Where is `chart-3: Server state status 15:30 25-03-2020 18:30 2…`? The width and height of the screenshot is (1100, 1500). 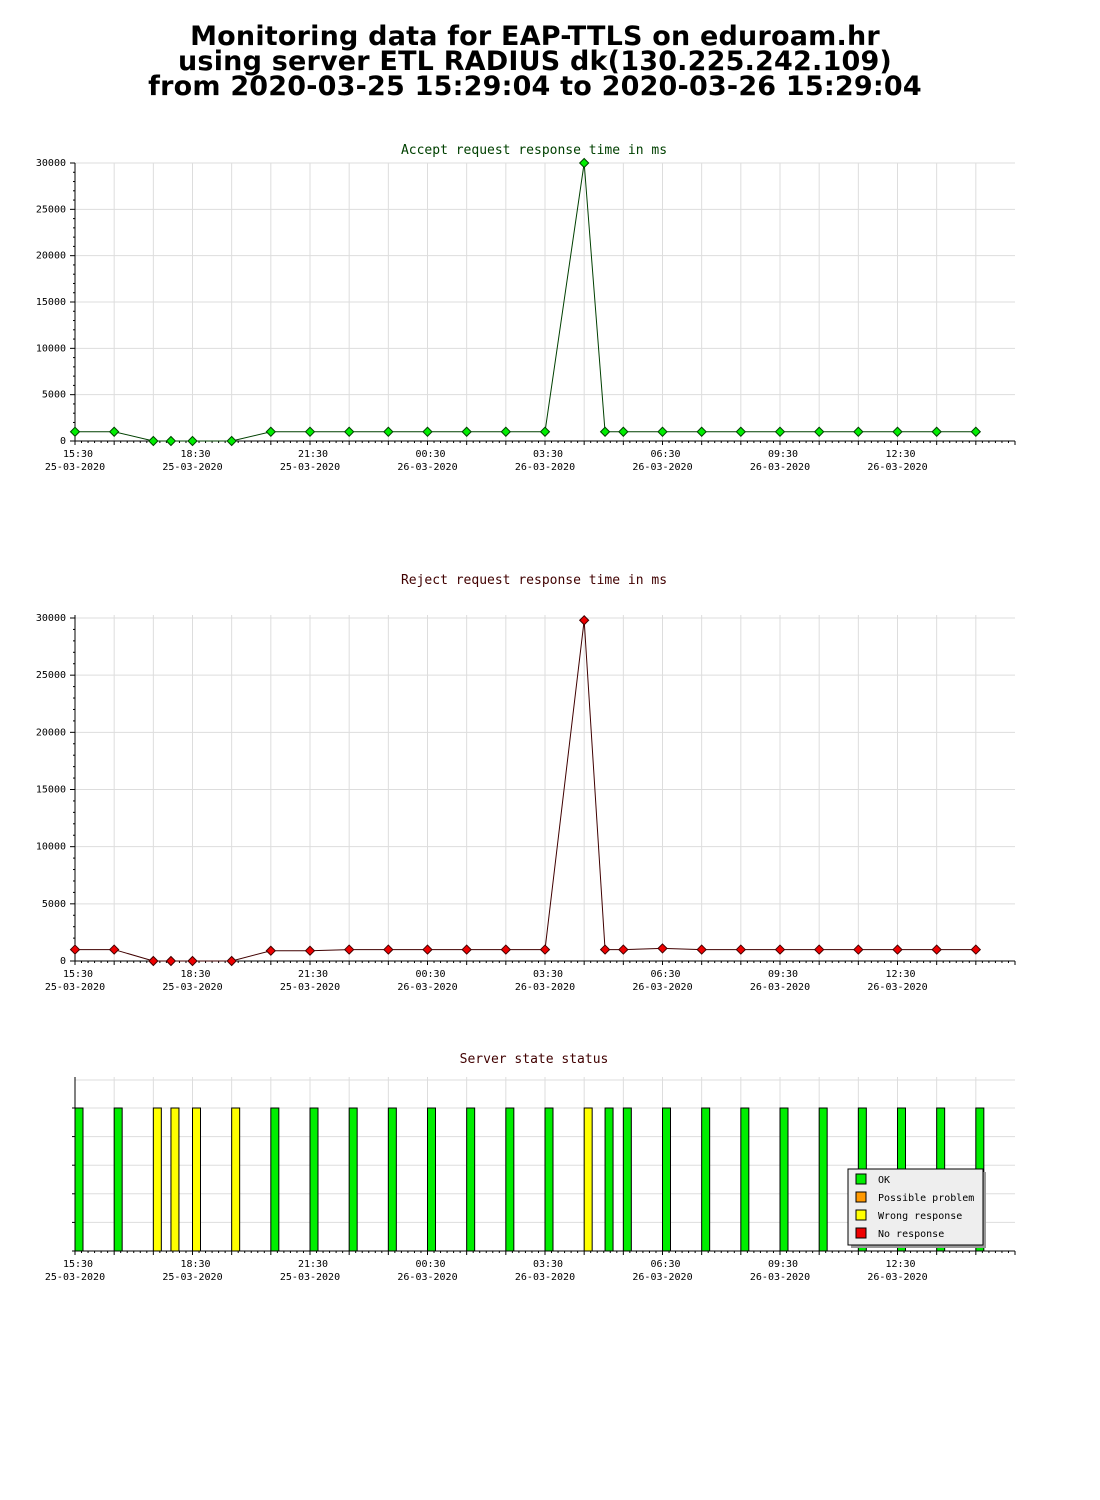 chart-3: Server state status 15:30 25-03-2020 18:30 2… is located at coordinates (530, 1167).